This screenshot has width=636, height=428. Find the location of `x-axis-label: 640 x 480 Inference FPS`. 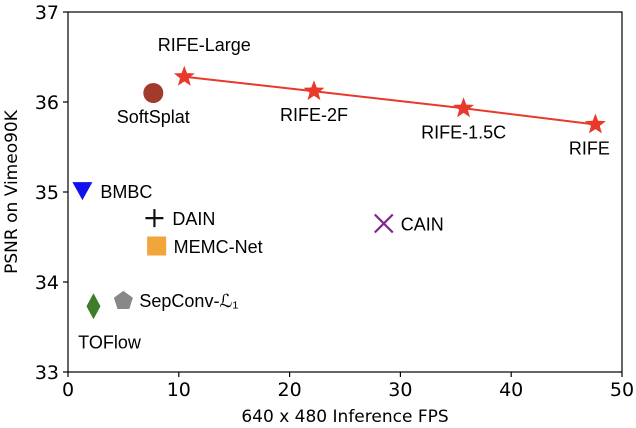

x-axis-label: 640 x 480 Inference FPS is located at coordinates (344, 417).